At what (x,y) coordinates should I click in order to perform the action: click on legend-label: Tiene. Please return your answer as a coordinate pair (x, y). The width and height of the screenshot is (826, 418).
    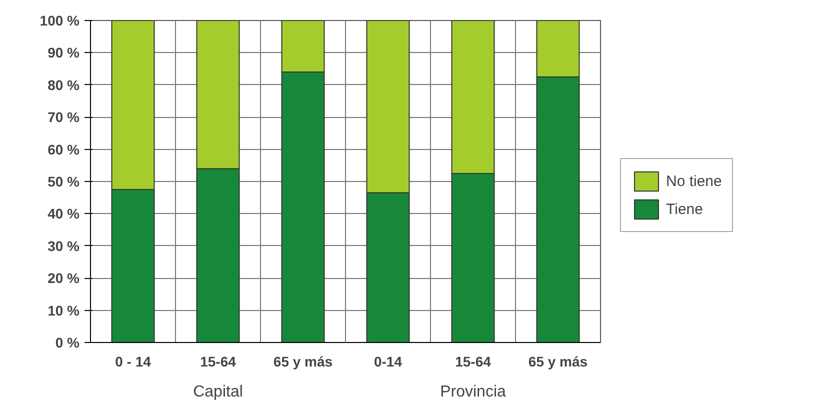
    Looking at the image, I should click on (684, 209).